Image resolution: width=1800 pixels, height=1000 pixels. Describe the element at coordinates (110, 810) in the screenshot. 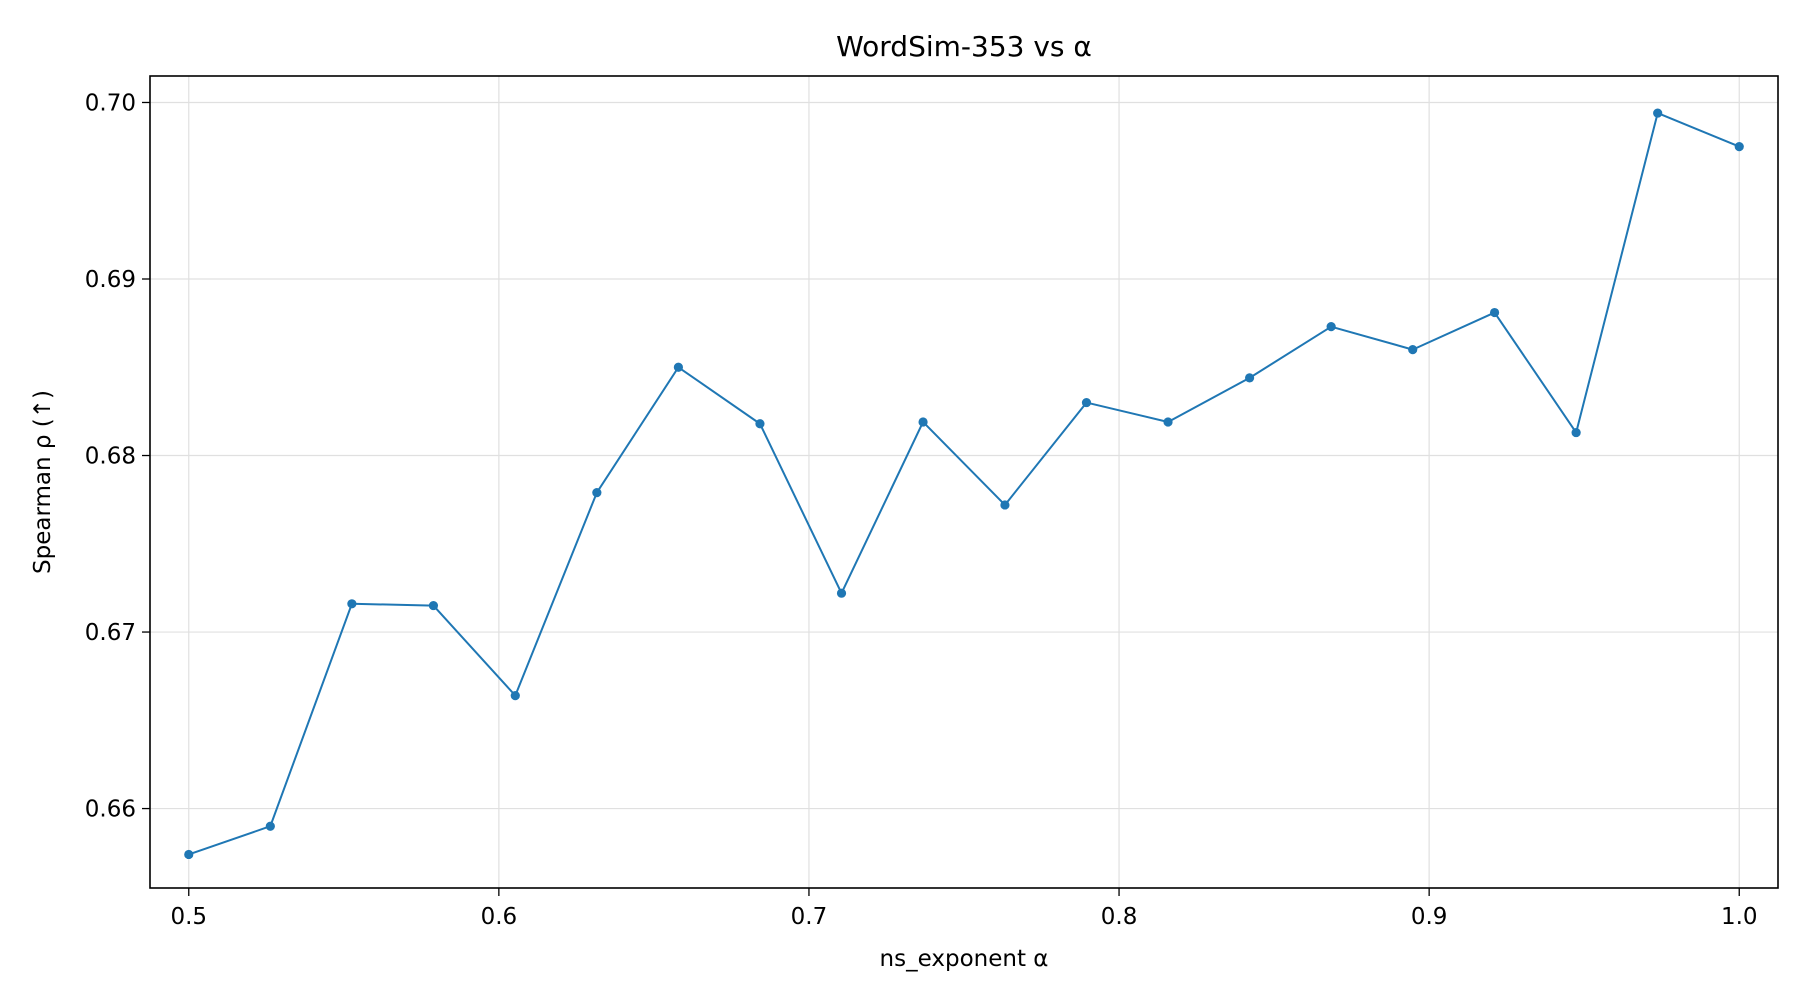

I see `y-tick-label: 0.66` at that location.